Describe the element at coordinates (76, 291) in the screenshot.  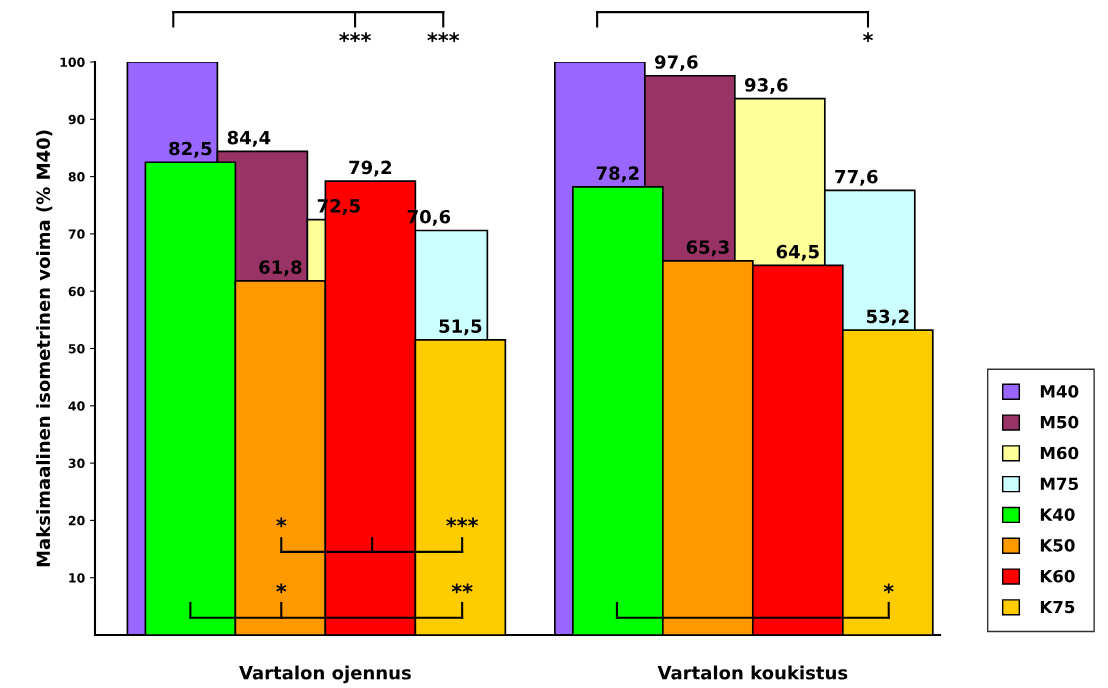
I see `y-tick-label: 60` at that location.